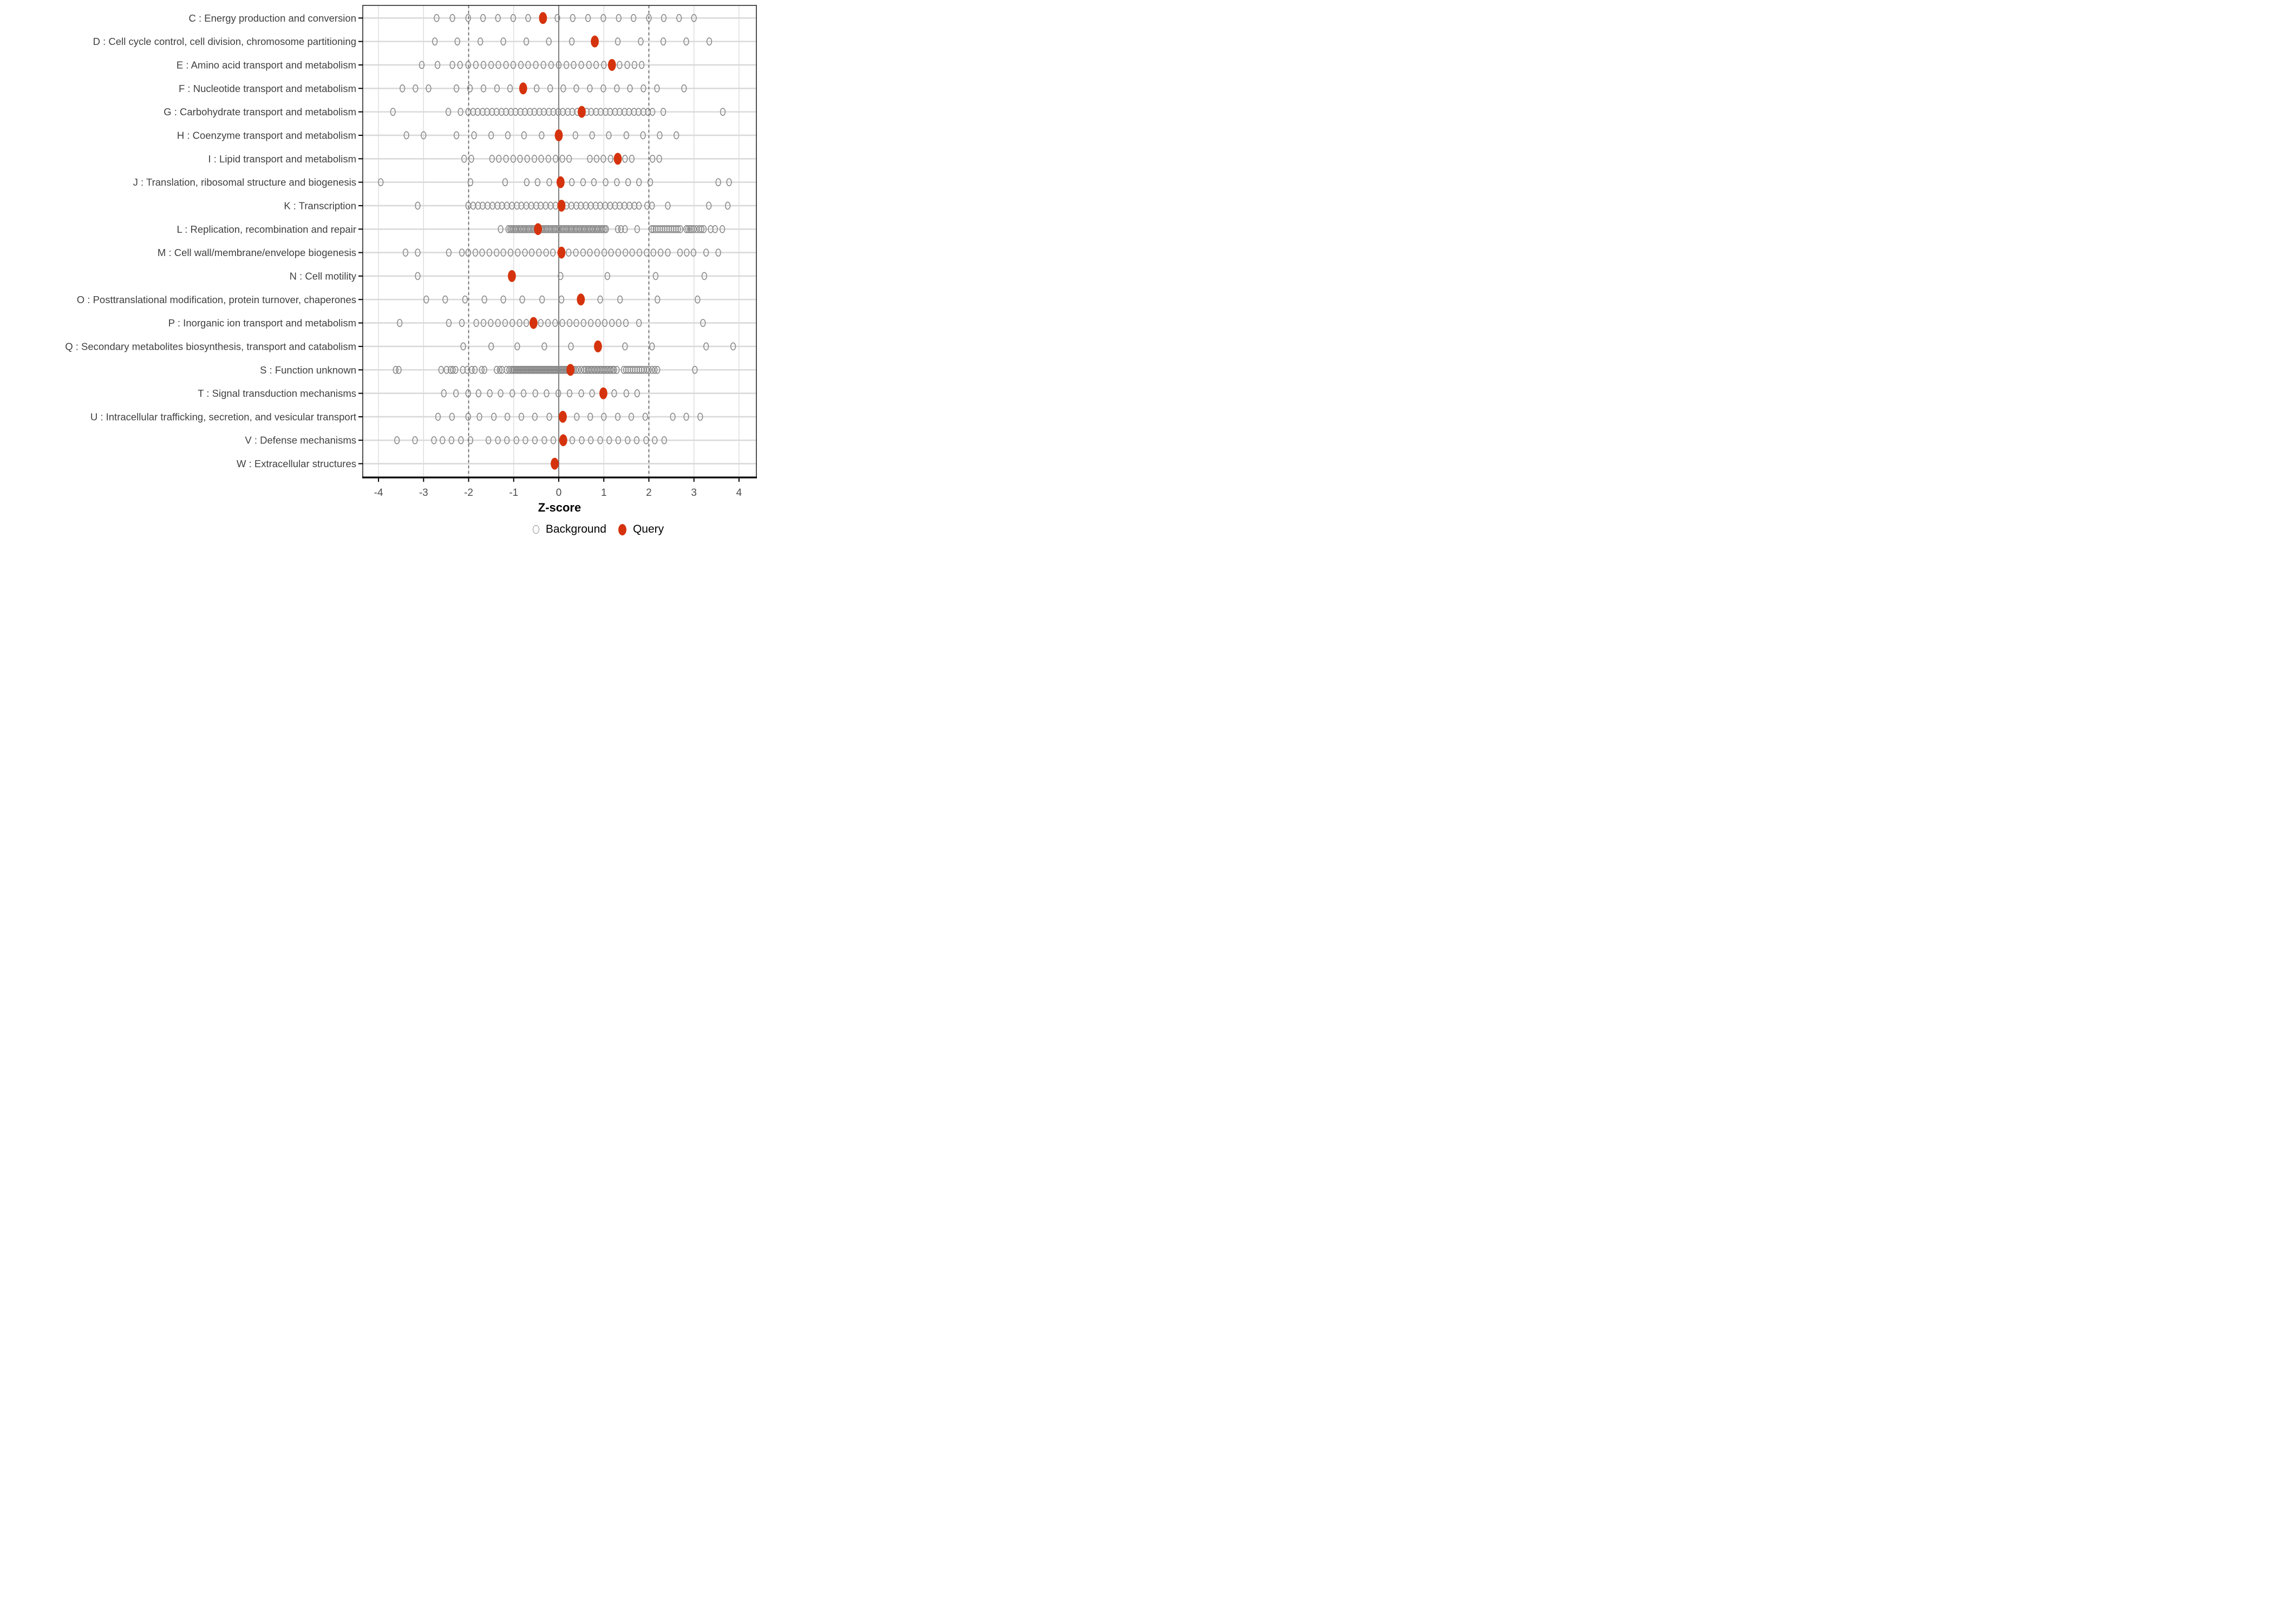 This screenshot has width=2274, height=1624. I want to click on x-tick-label: -1, so click(513, 493).